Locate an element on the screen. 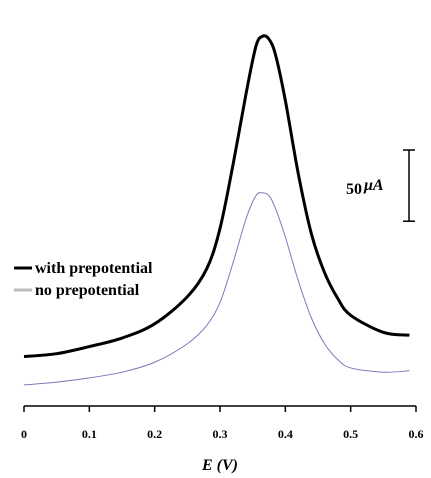 The image size is (431, 478). legend: with prepotential no prepotential is located at coordinates (83, 279).